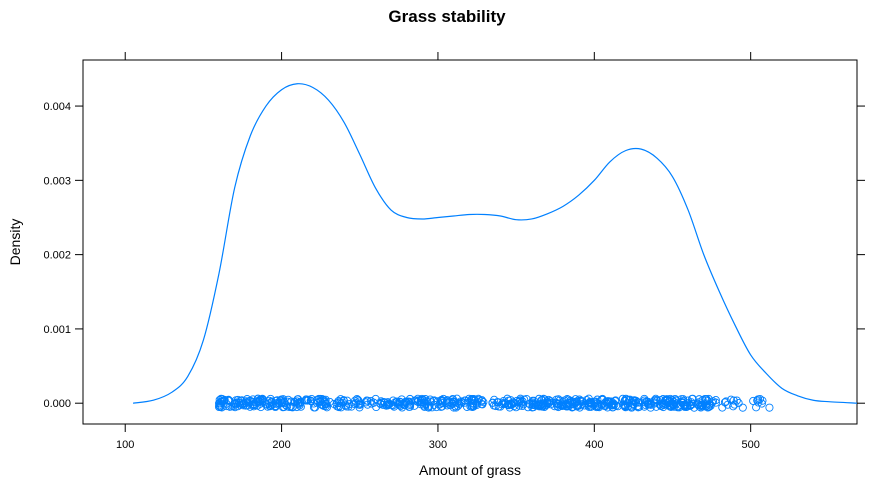 Image resolution: width=896 pixels, height=497 pixels. What do you see at coordinates (57, 181) in the screenshot?
I see `y-tick-label-3: 0.003` at bounding box center [57, 181].